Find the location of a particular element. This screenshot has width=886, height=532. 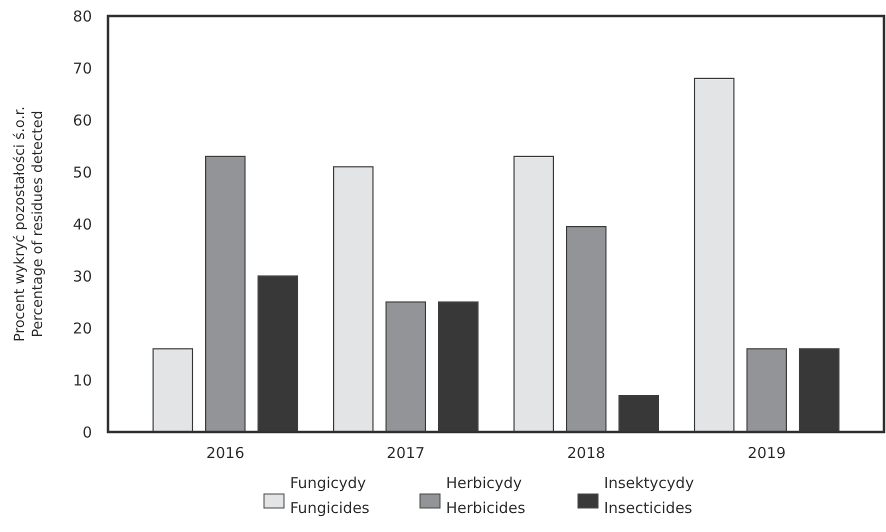

y-tick-label: 10 is located at coordinates (82, 380).